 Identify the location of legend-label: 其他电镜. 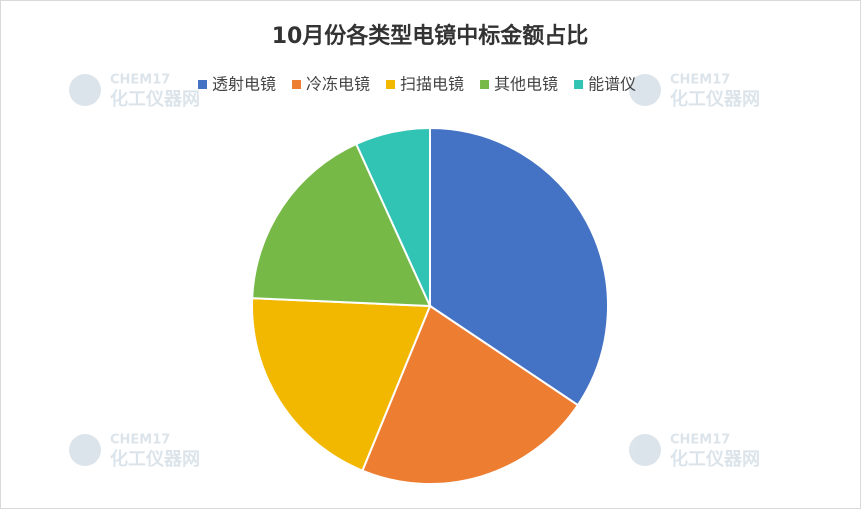
(526, 84).